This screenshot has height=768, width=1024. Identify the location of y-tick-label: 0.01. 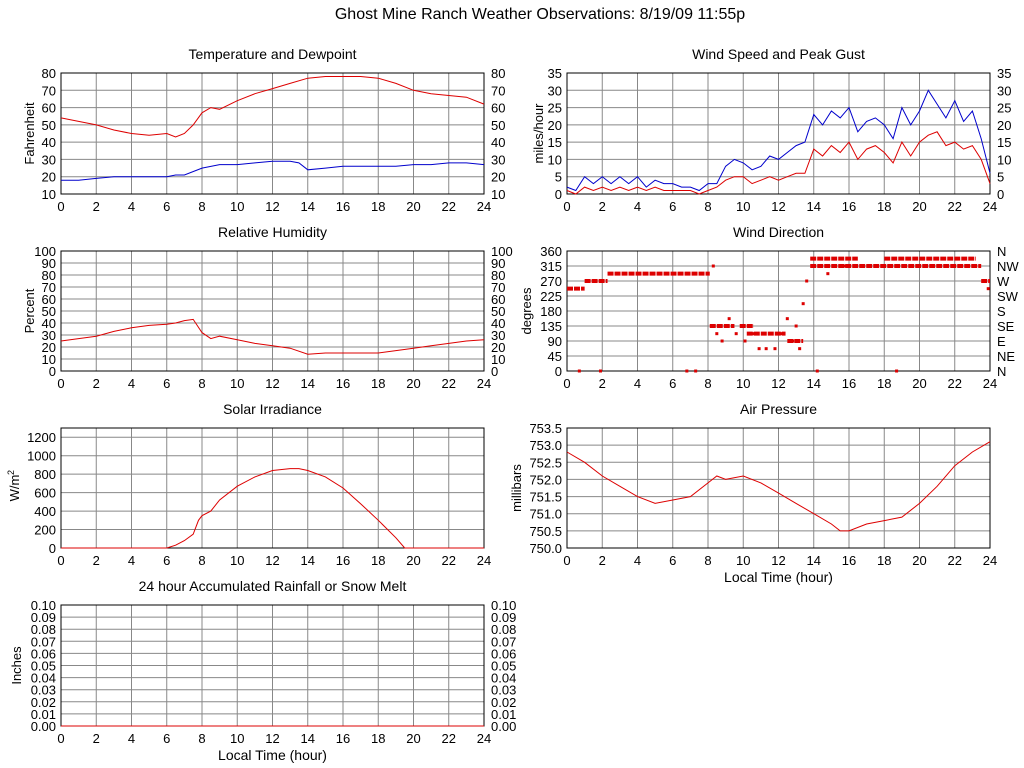
(43, 714).